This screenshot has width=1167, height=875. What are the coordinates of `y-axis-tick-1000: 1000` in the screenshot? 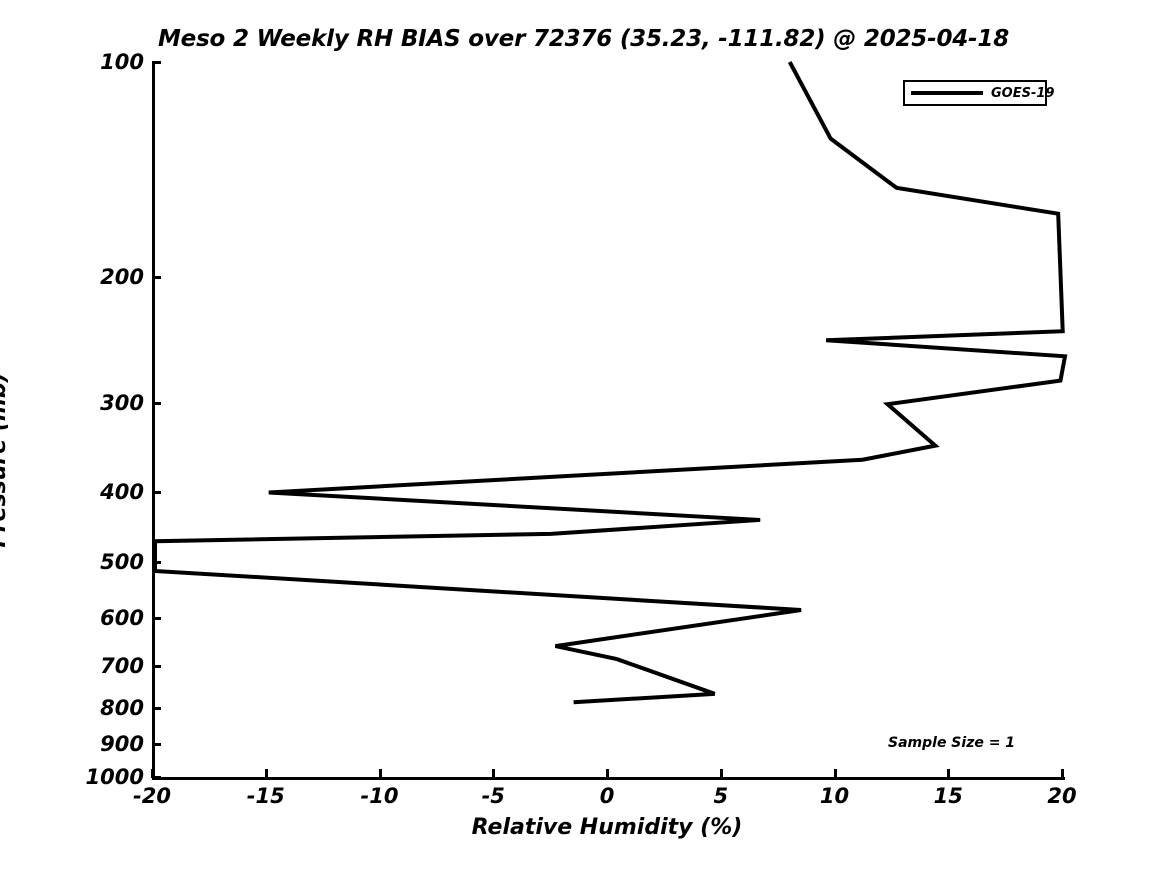 It's located at (114, 777).